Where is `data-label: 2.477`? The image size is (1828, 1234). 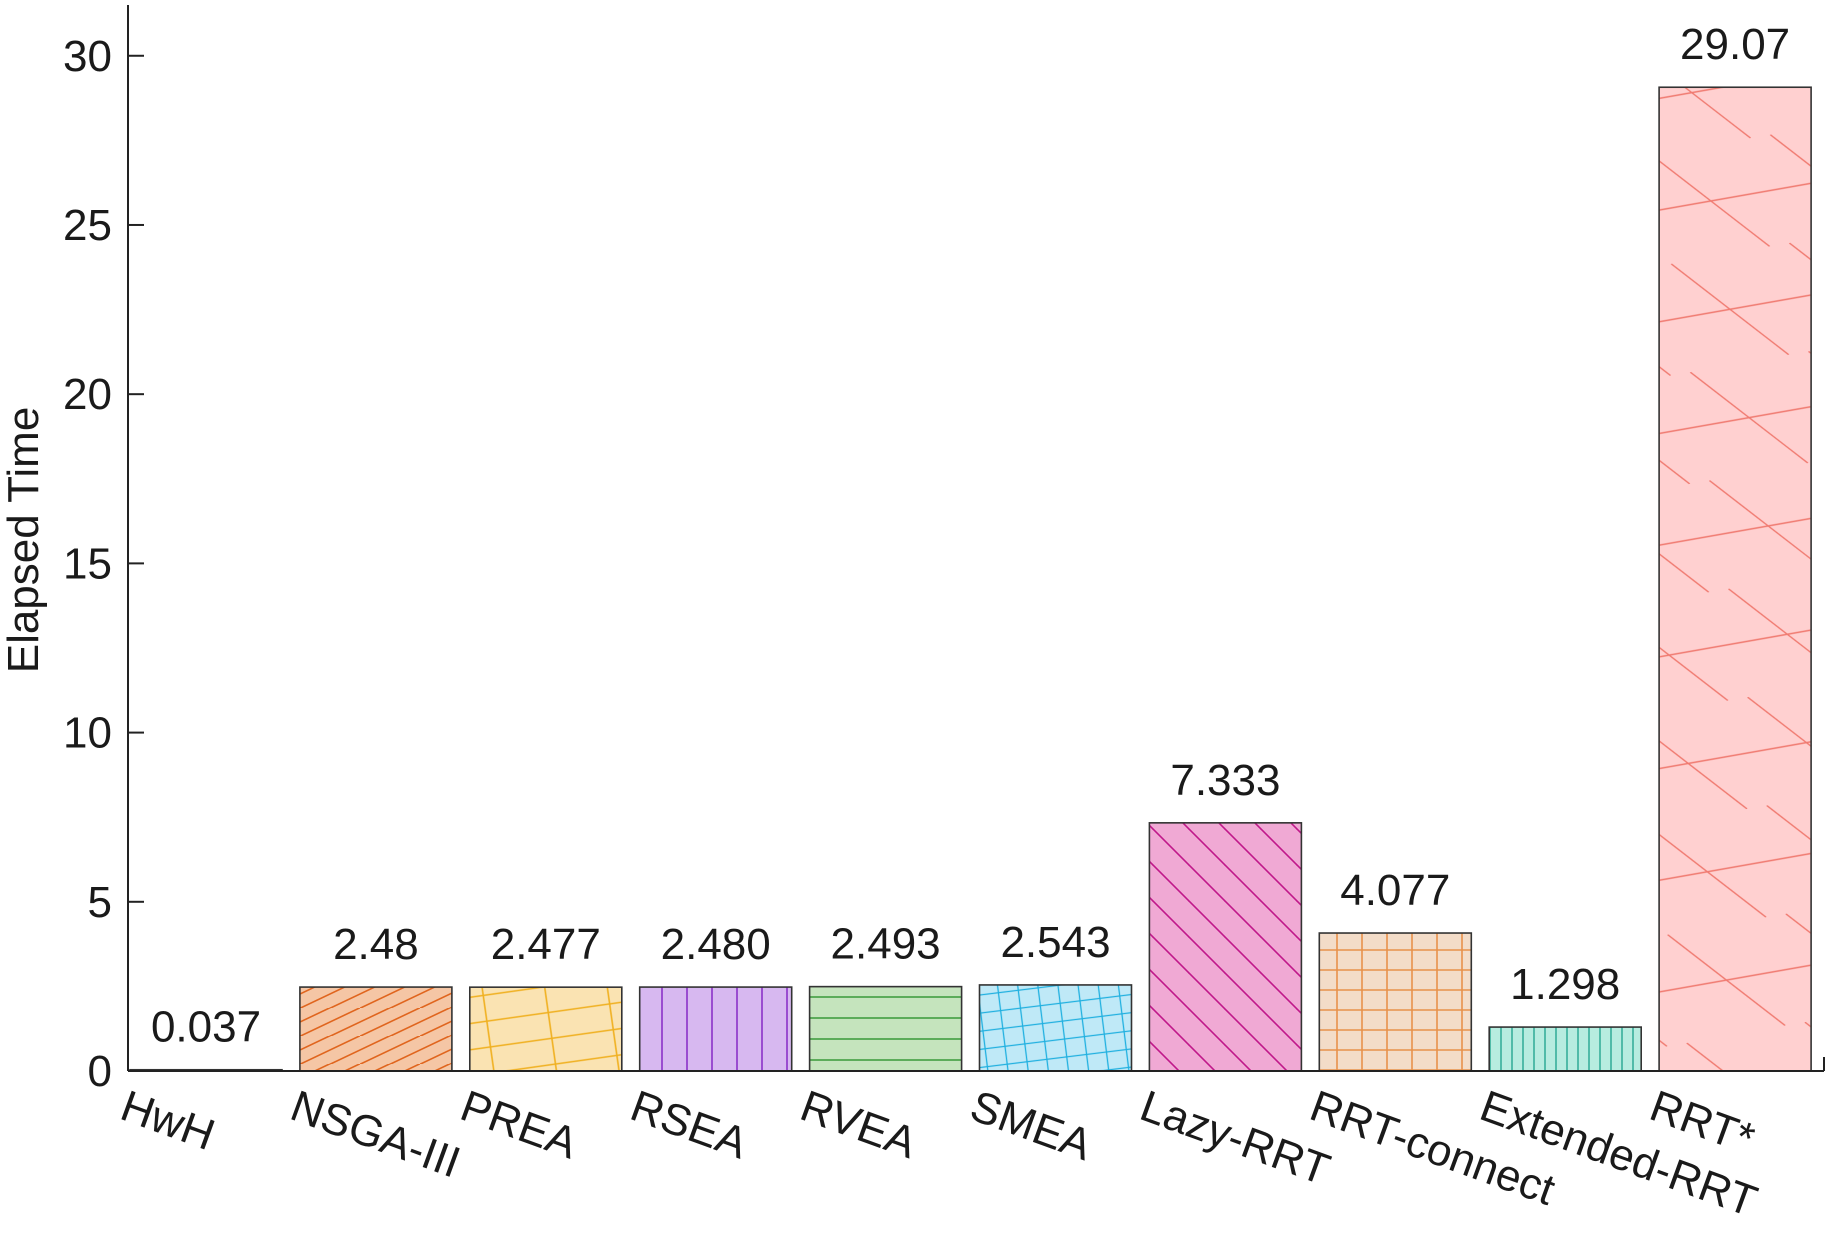 data-label: 2.477 is located at coordinates (546, 944).